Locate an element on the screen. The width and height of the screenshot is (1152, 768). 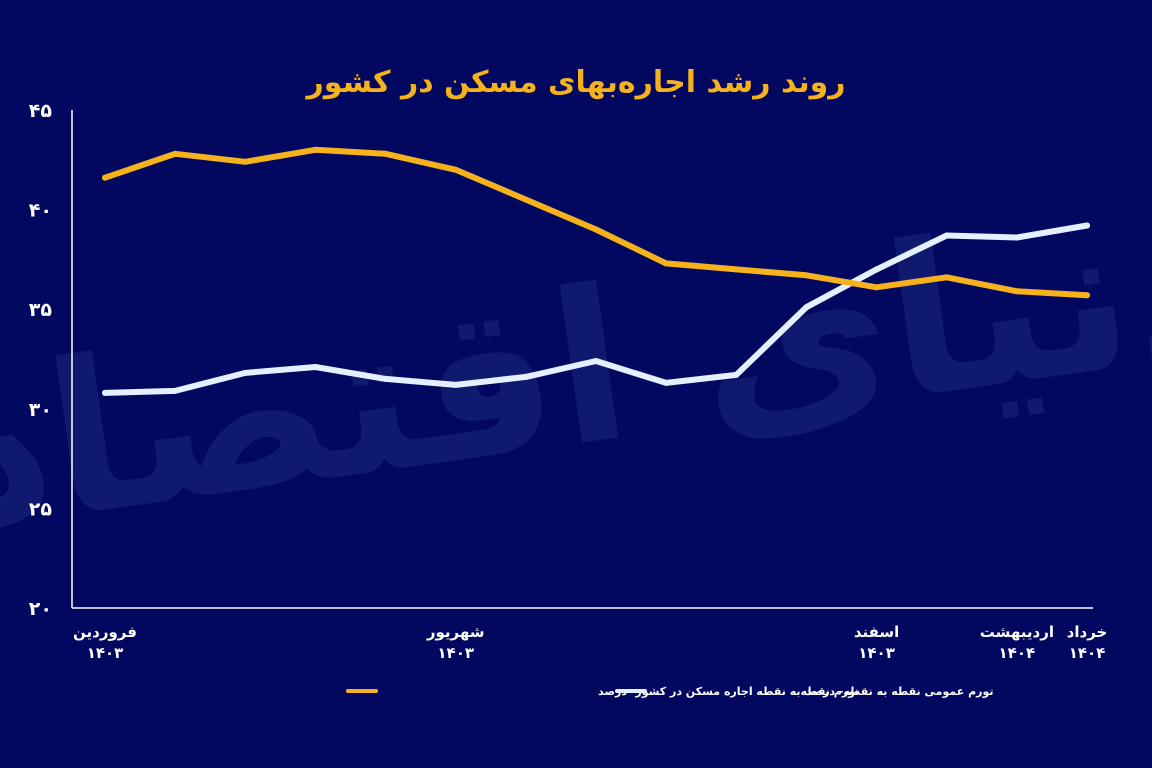
y-tick-label: ۳۰ is located at coordinates (40, 410).